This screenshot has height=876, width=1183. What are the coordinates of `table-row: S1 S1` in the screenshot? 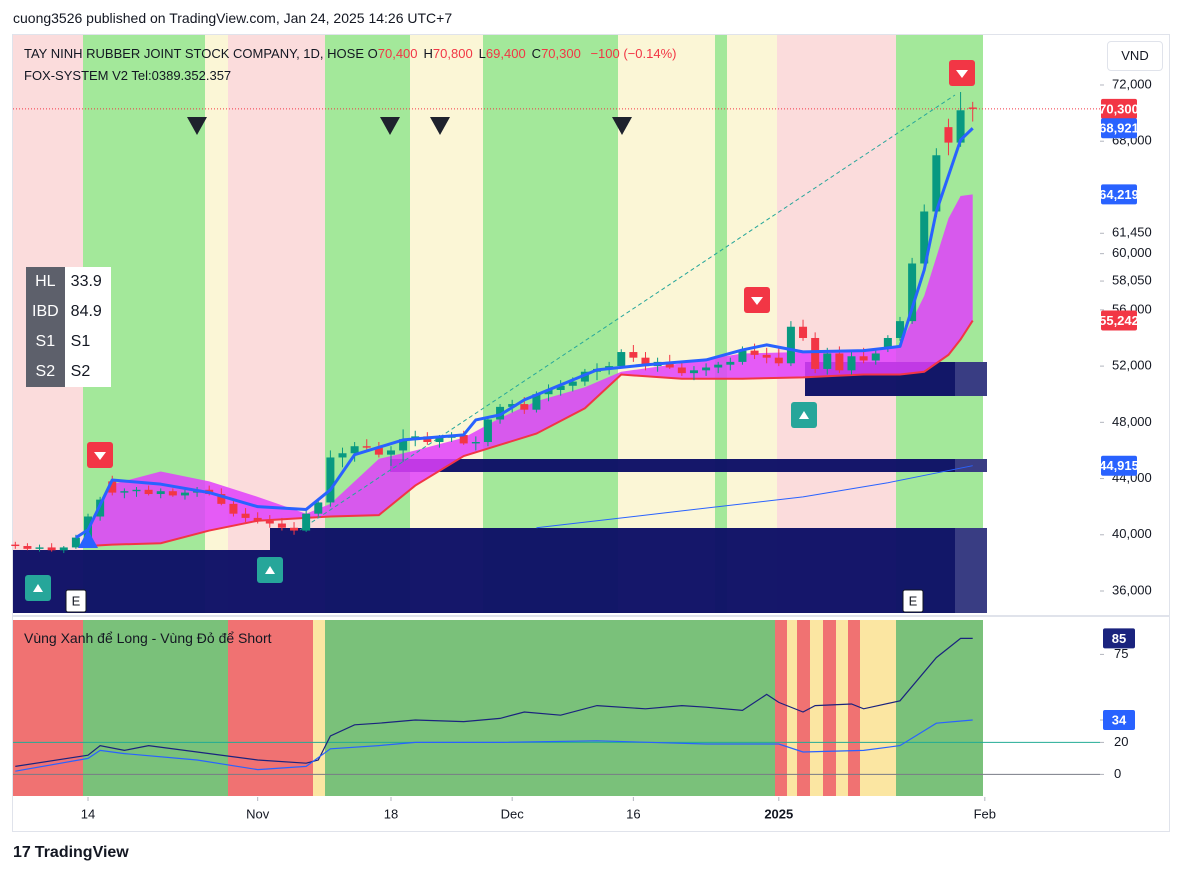 It's located at (68, 342).